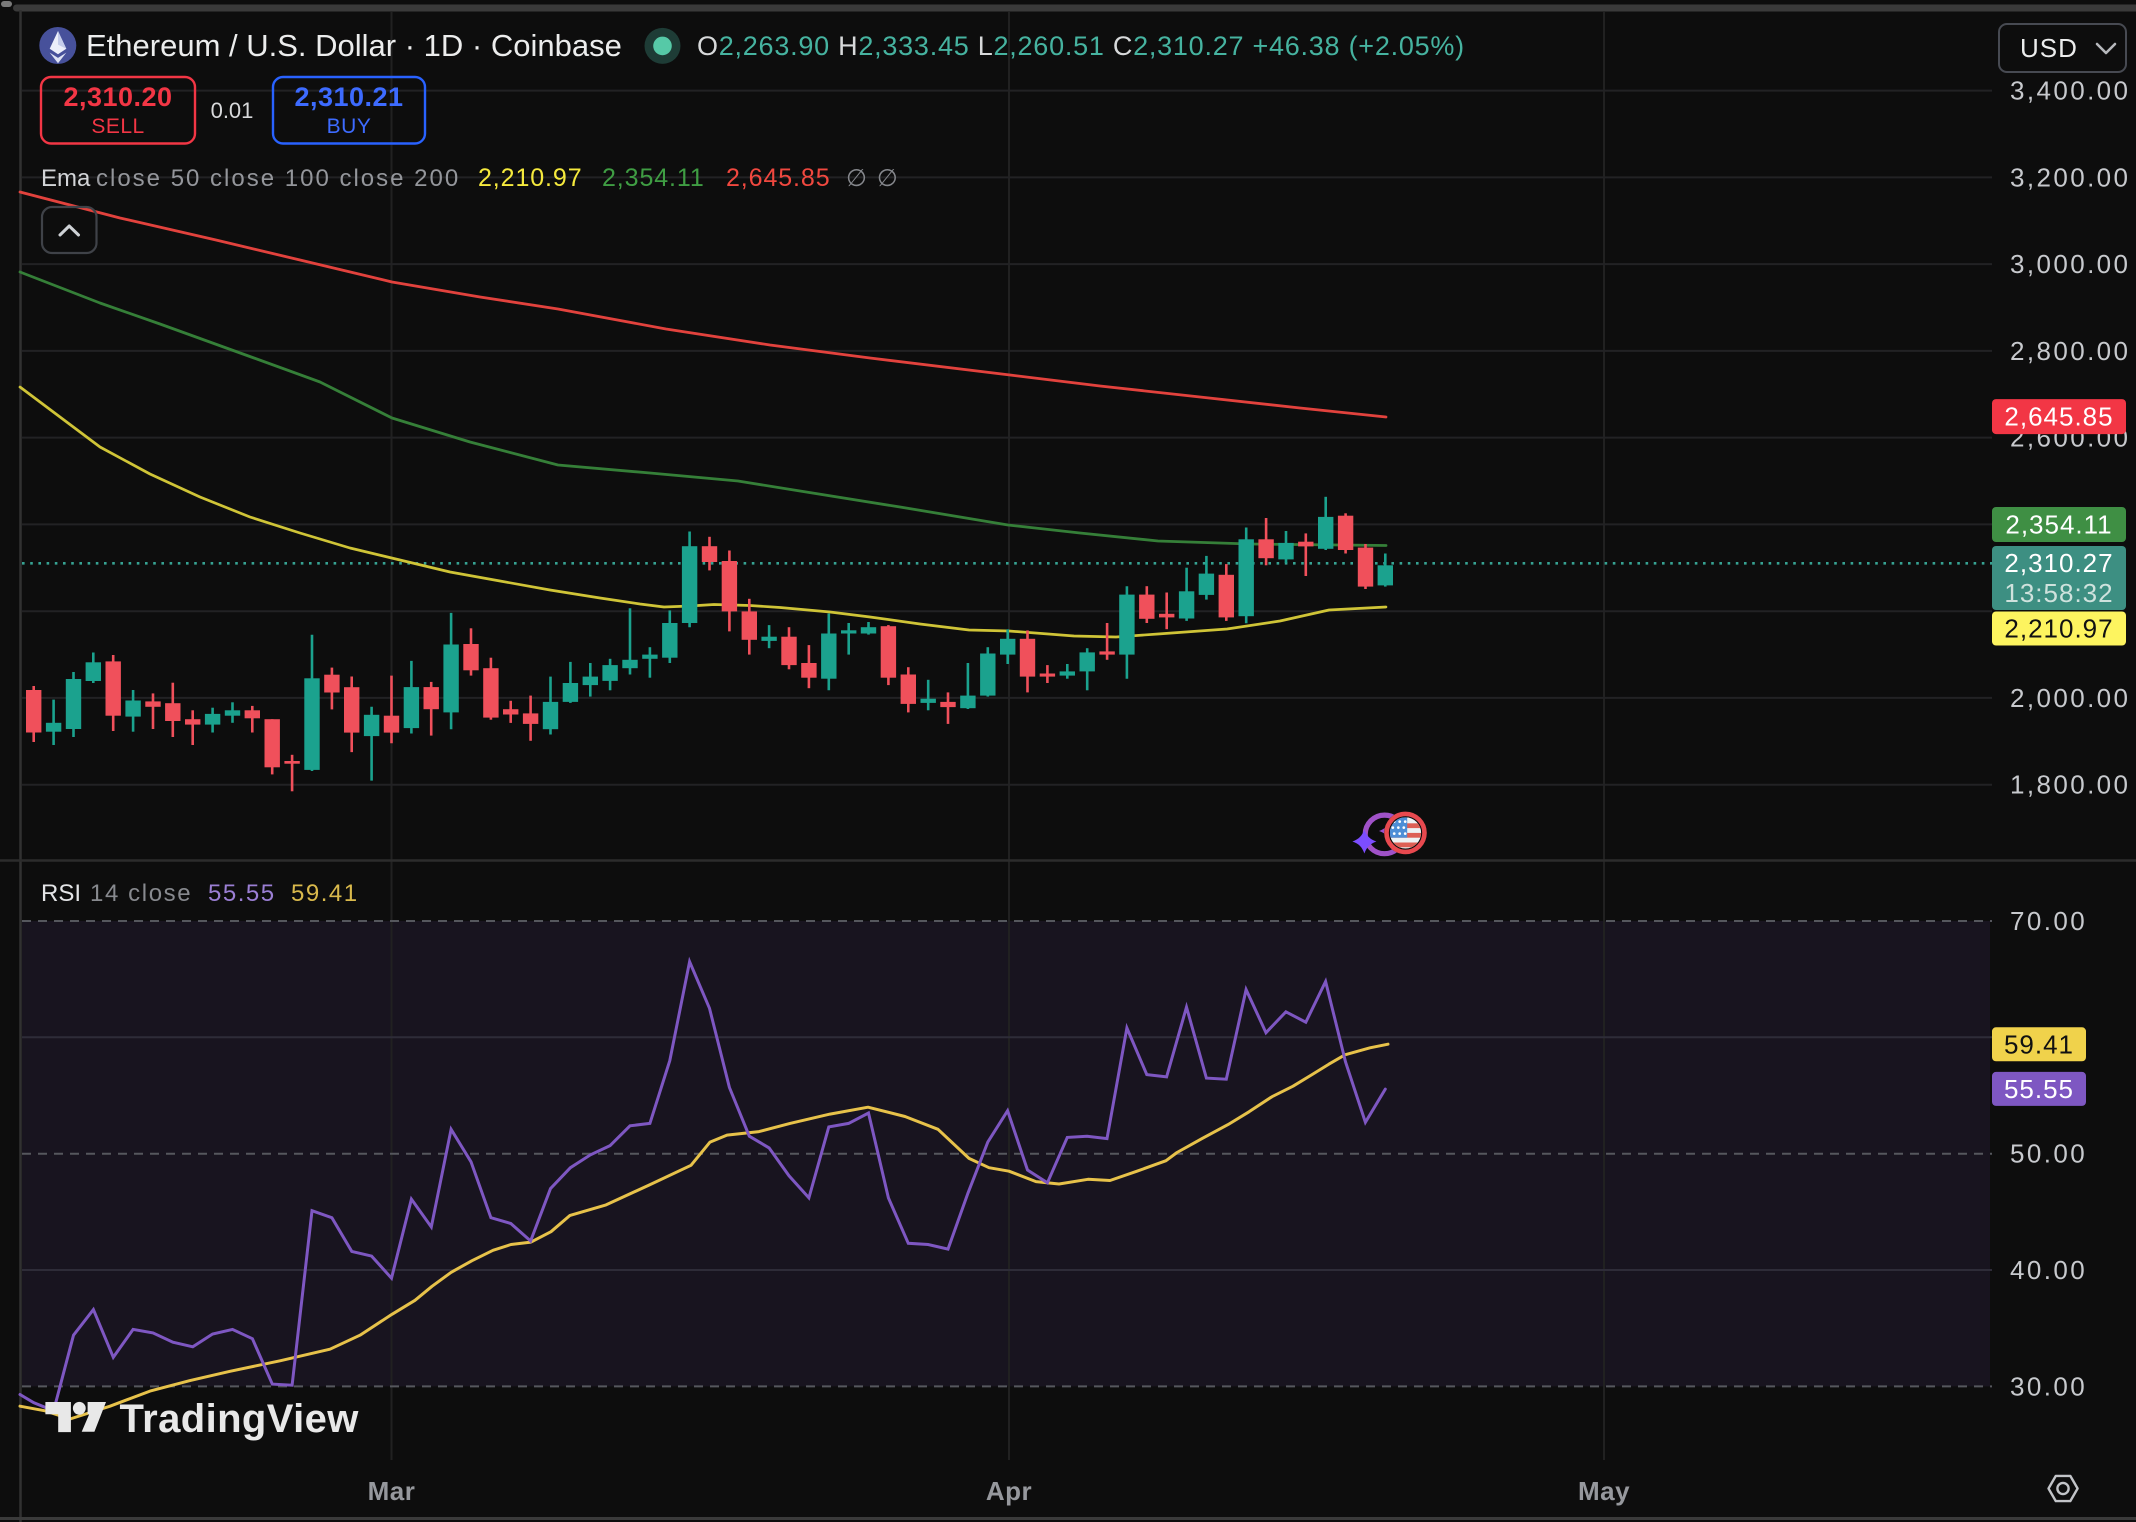  I want to click on svg-text: Ema, so click(66, 178).